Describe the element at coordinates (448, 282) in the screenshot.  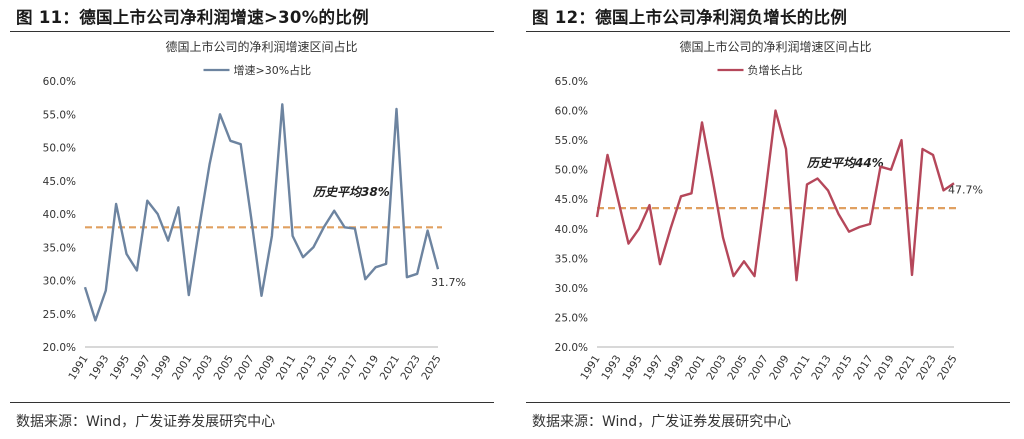
I see `last-value-label: 31.7%` at that location.